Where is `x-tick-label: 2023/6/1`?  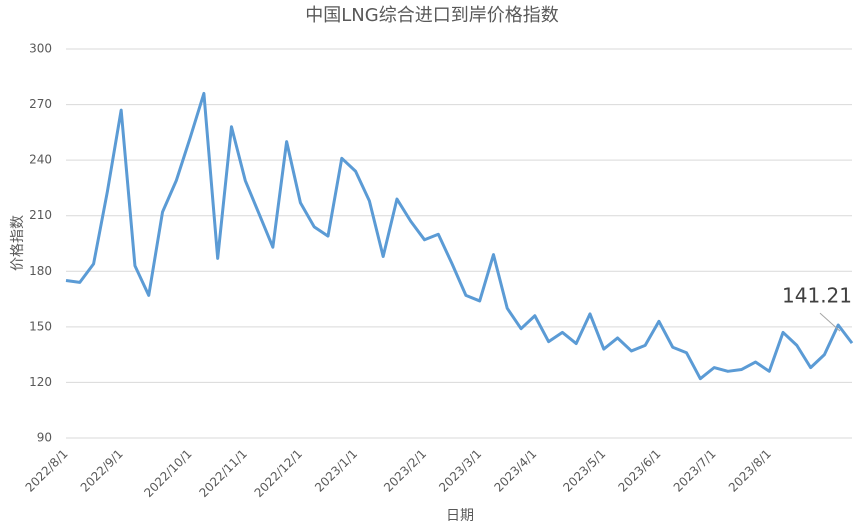 x-tick-label: 2023/6/1 is located at coordinates (640, 471).